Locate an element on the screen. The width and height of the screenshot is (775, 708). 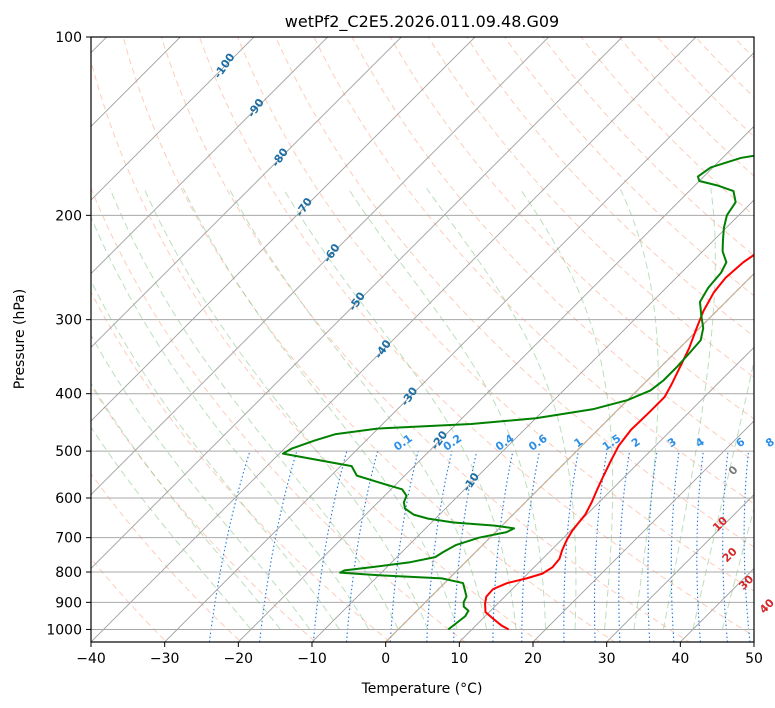
y-tick-label: 600 is located at coordinates (68, 499).